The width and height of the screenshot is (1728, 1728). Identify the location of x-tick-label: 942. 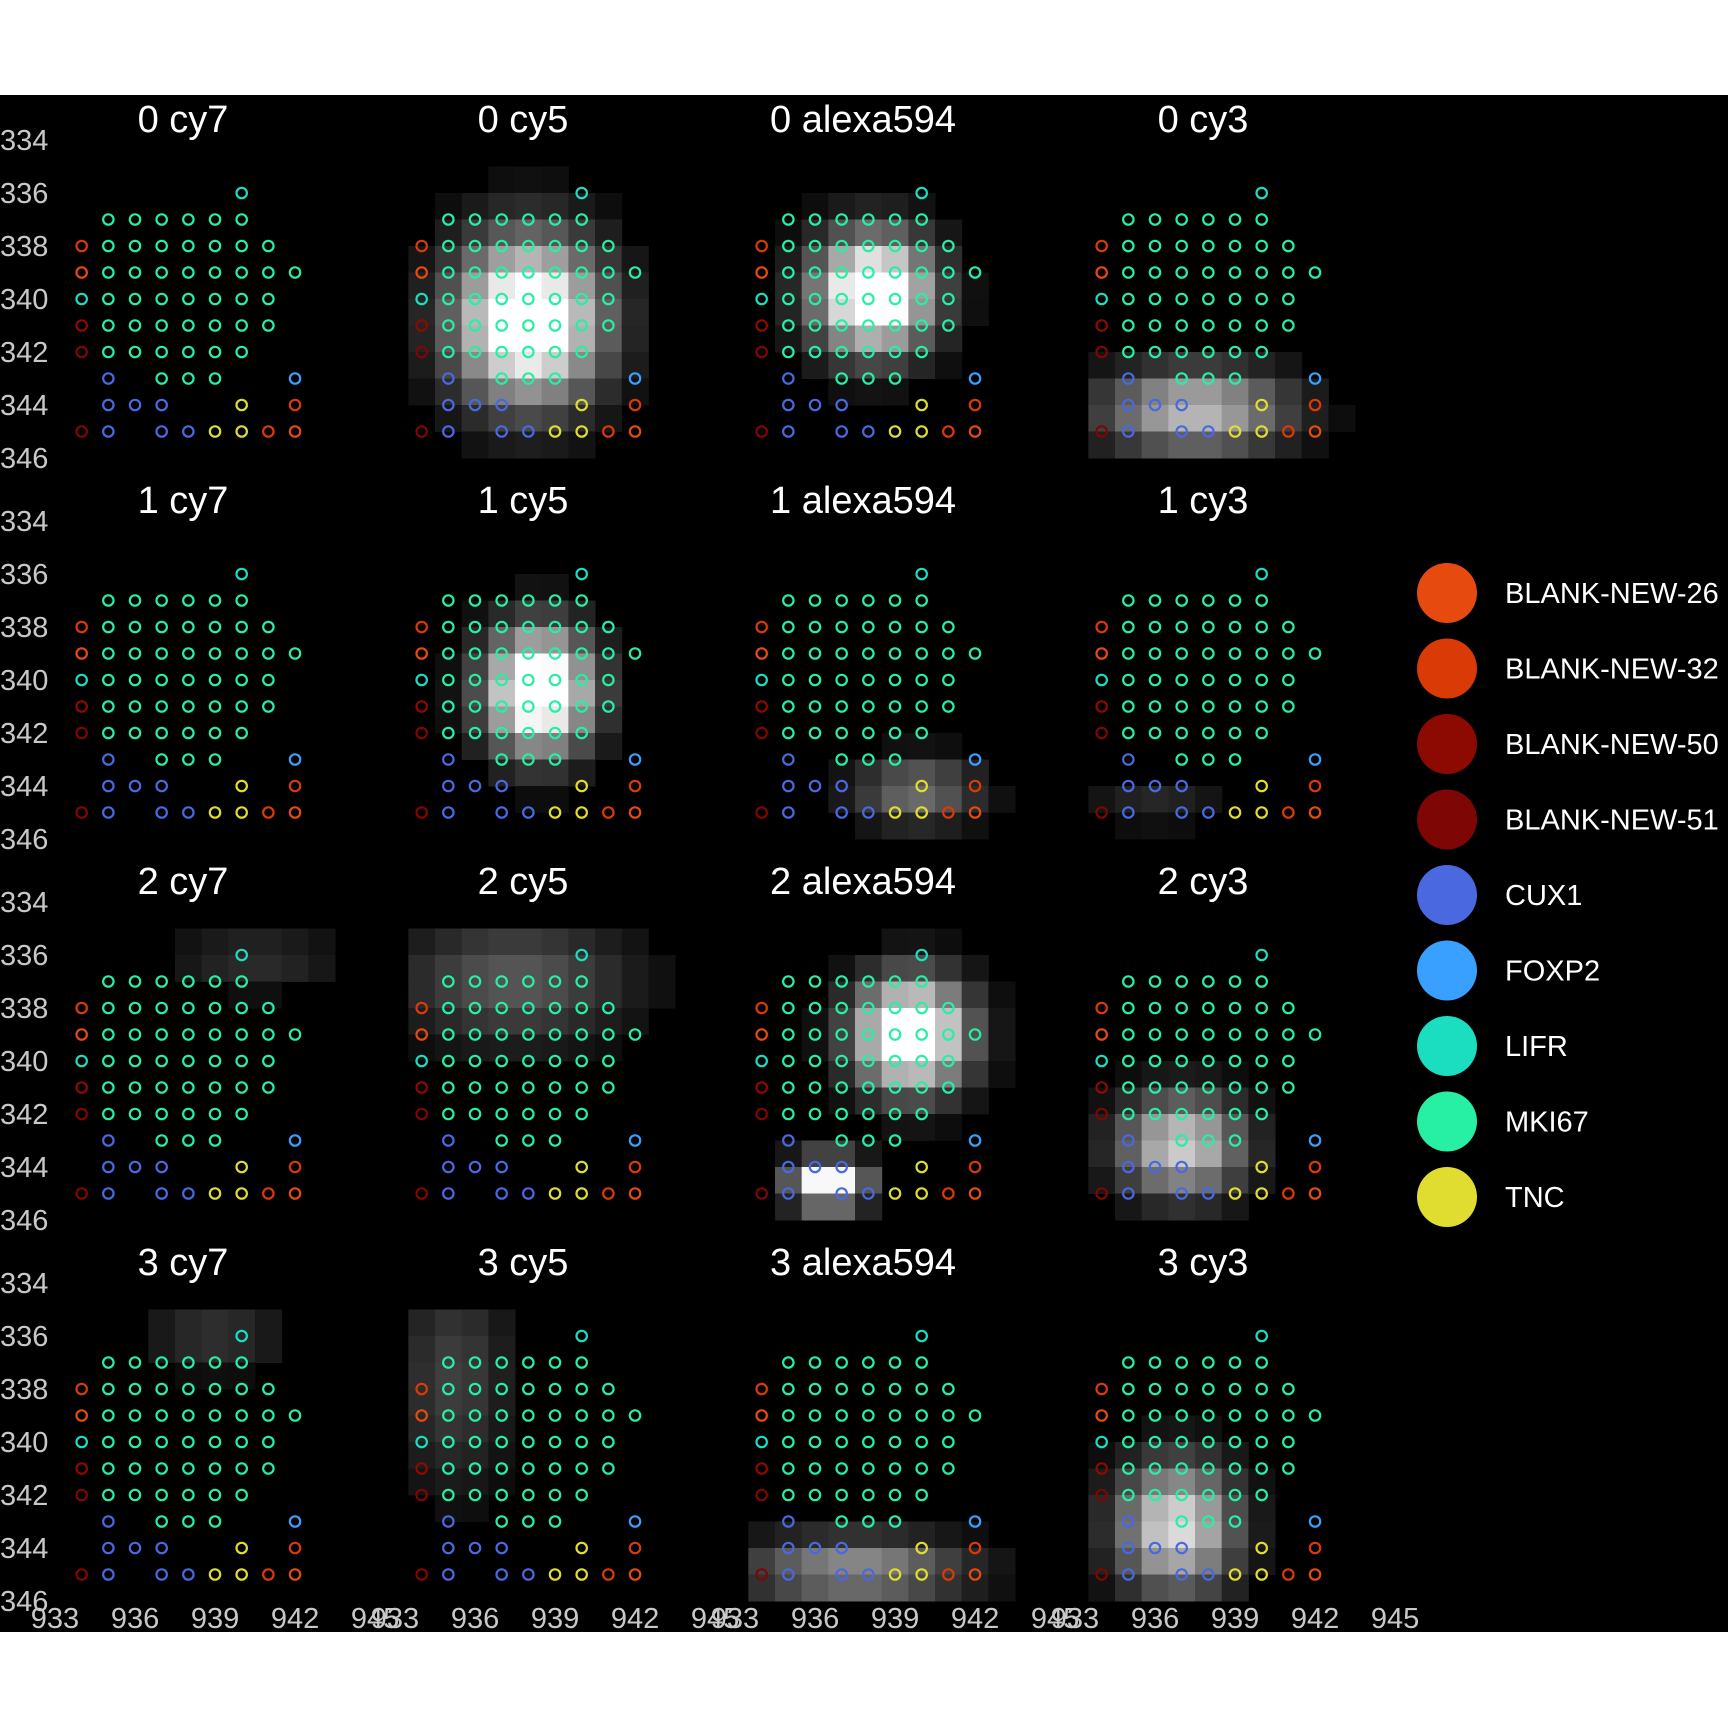
(1315, 1619).